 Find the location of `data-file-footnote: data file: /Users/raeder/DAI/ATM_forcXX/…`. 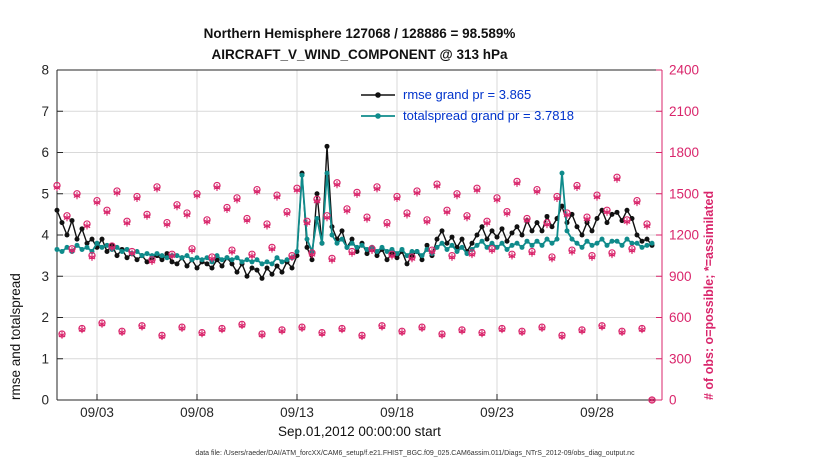

data-file-footnote: data file: /Users/raeder/DAI/ATM_forcXX/… is located at coordinates (415, 453).